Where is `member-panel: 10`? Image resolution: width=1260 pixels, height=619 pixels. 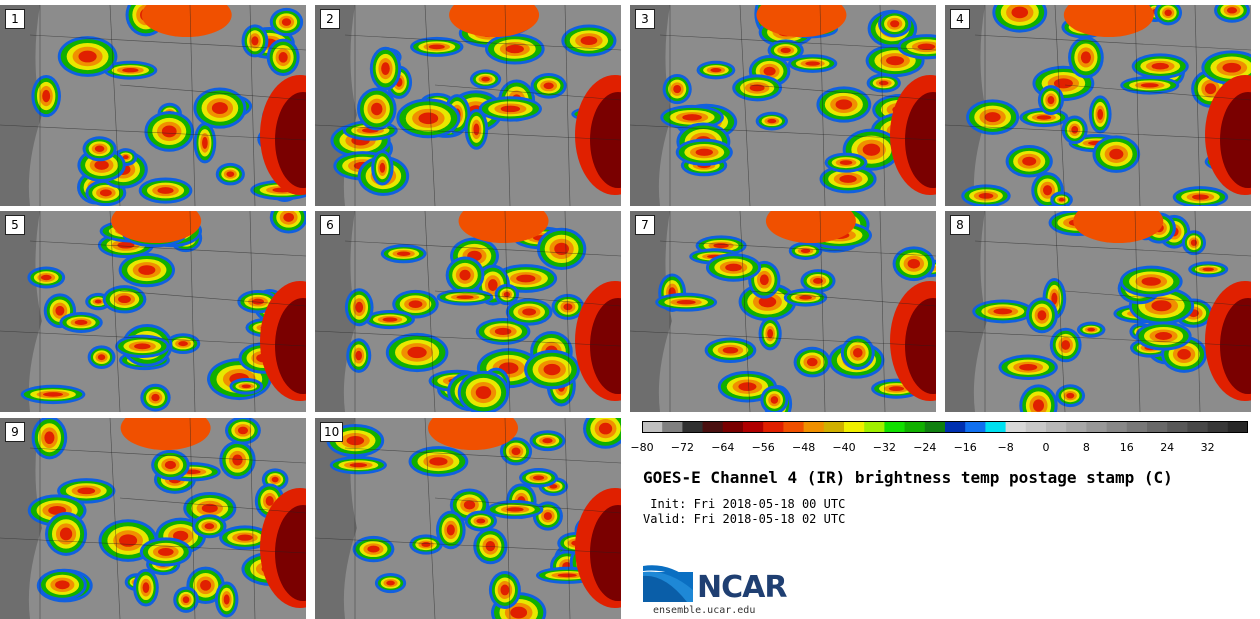 member-panel: 10 is located at coordinates (468, 518).